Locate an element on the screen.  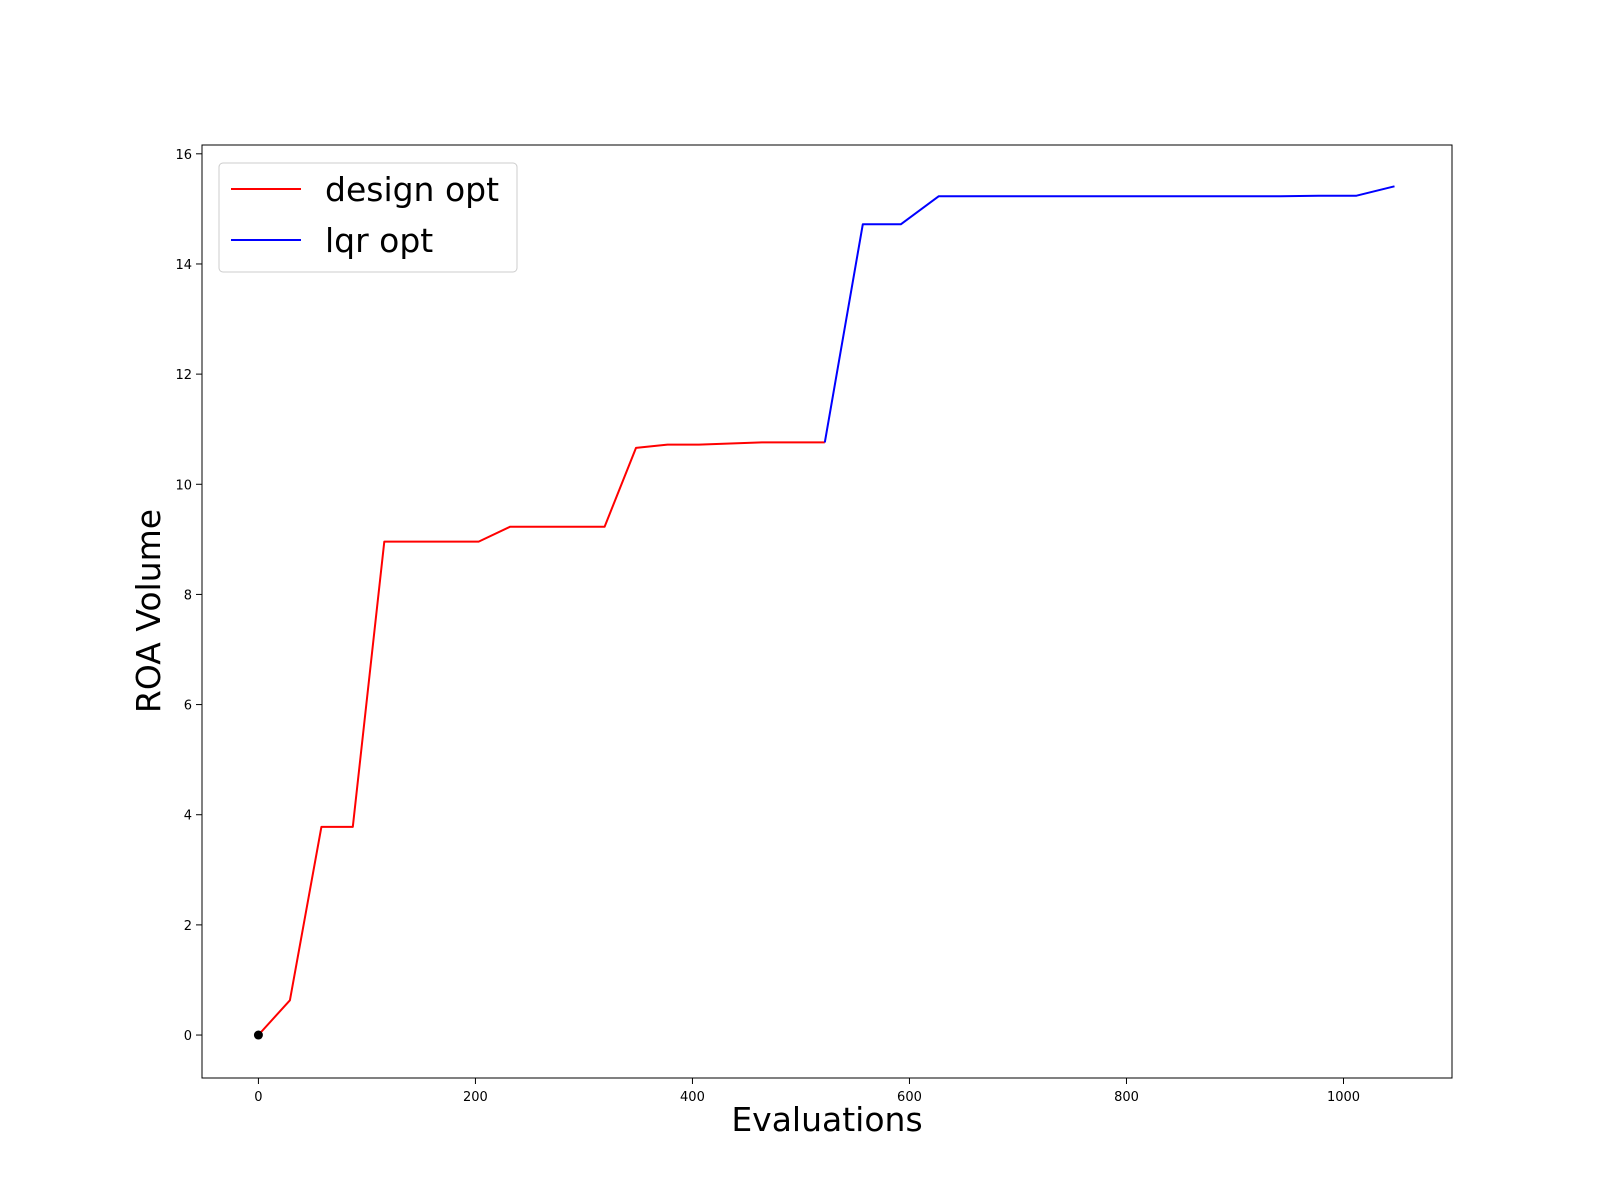
x-tick-label: 0 is located at coordinates (258, 1097).